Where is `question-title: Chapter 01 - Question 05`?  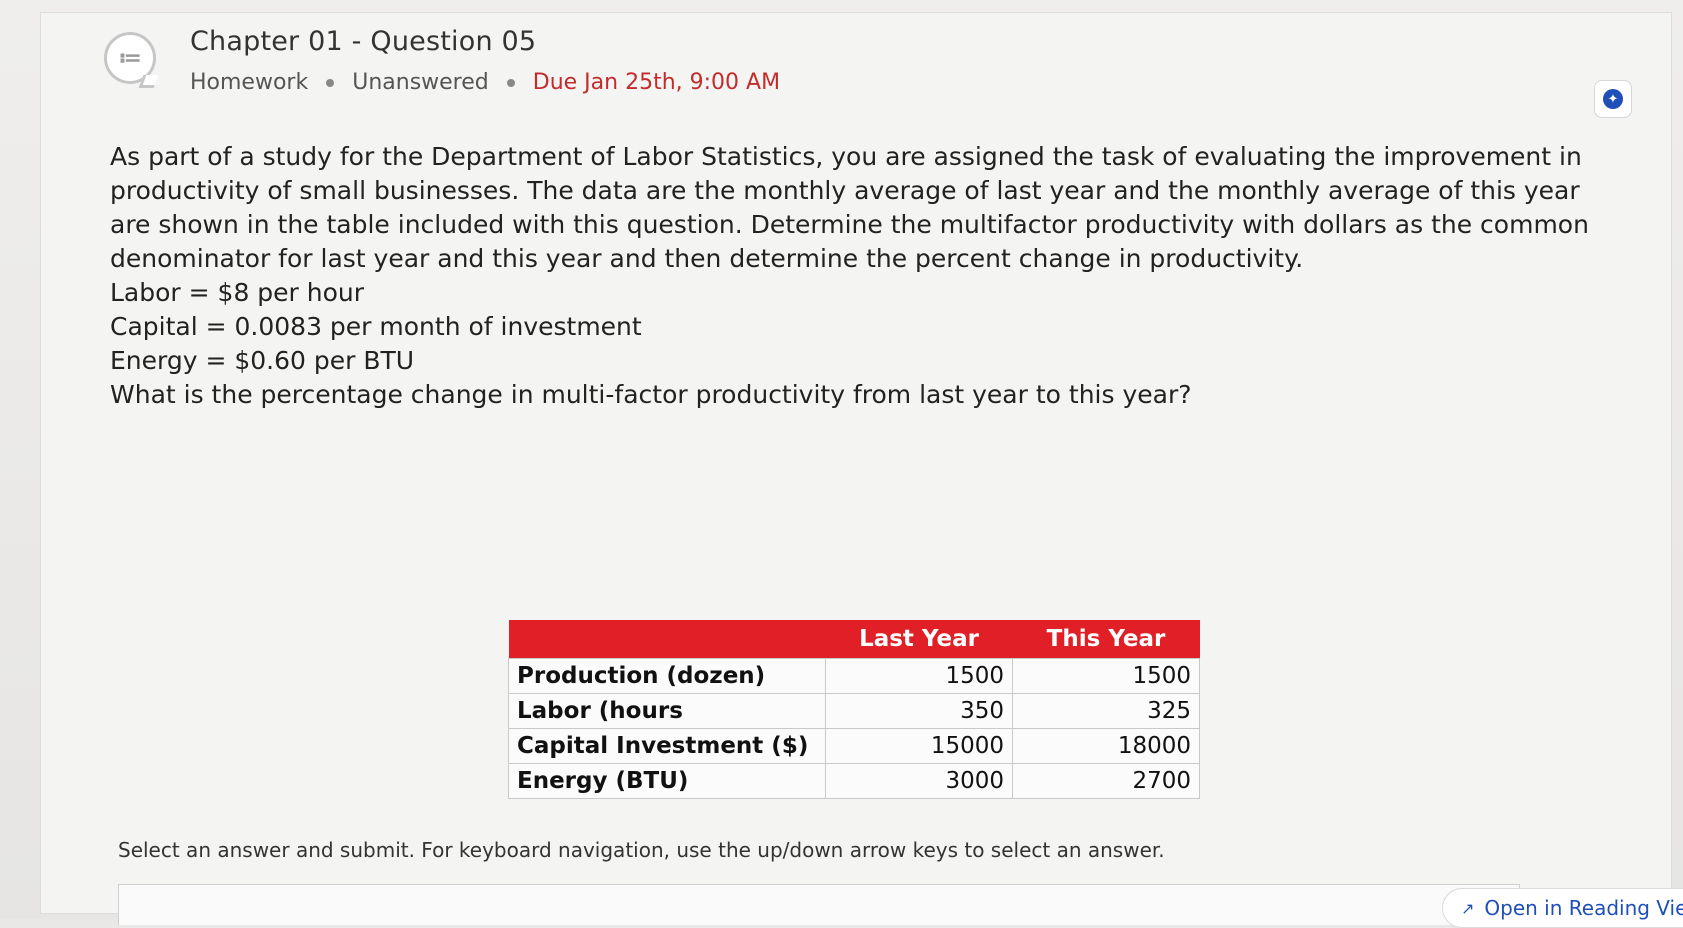 question-title: Chapter 01 - Question 05 is located at coordinates (363, 41).